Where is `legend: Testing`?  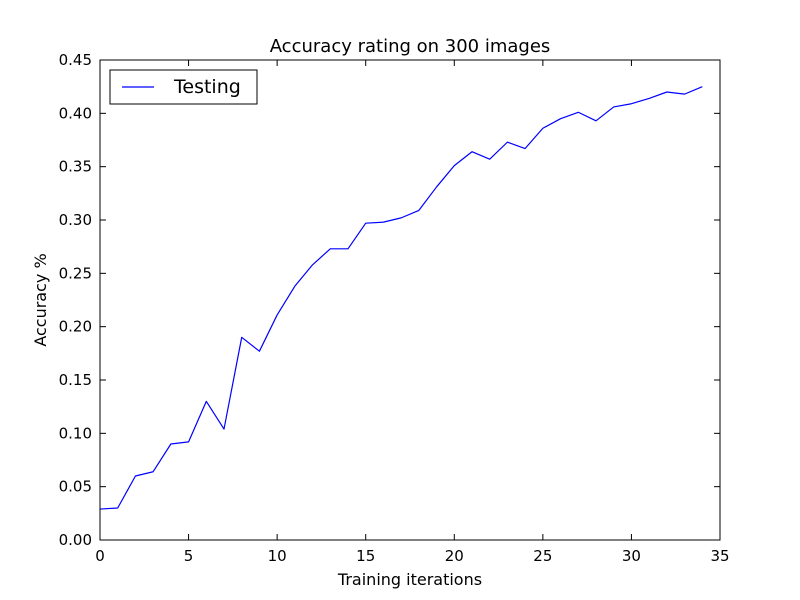
legend: Testing is located at coordinates (183, 87).